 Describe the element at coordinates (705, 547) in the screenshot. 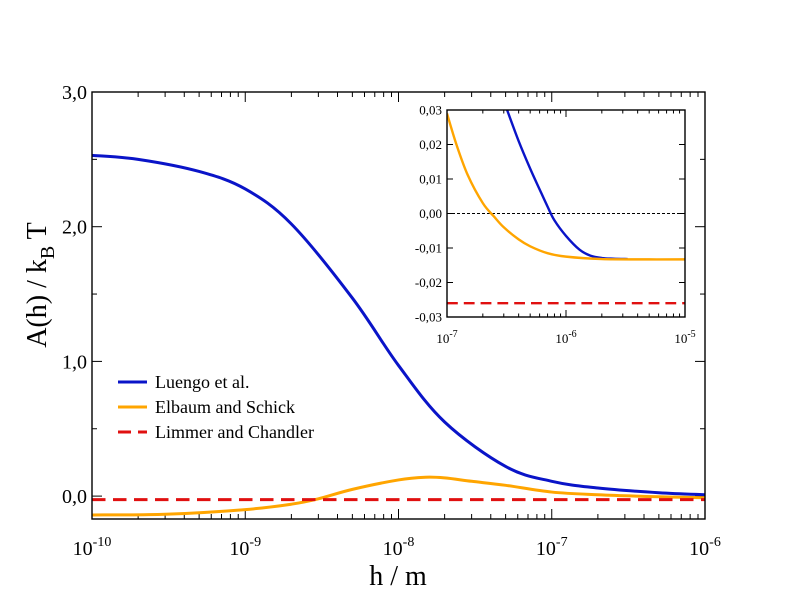

I see `x-tick-label: 10⁻⁶` at that location.